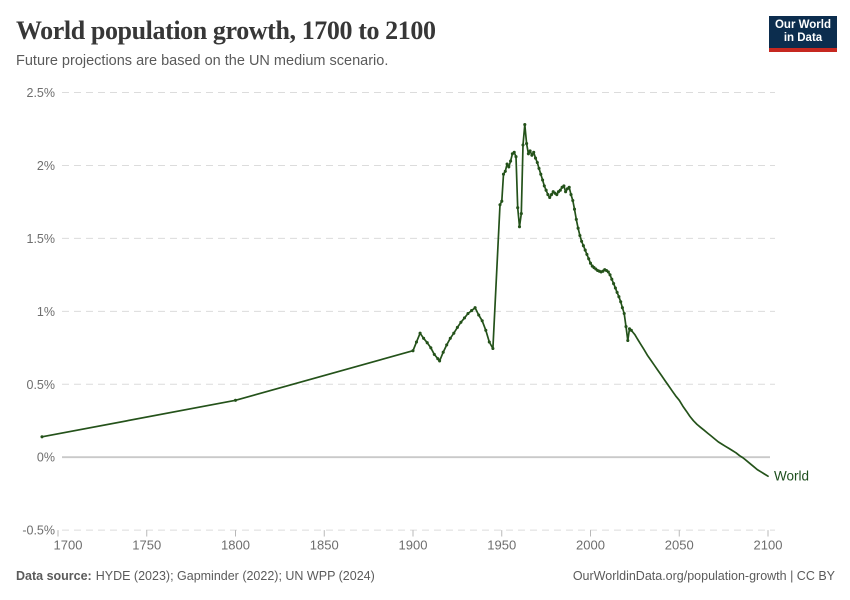  What do you see at coordinates (802, 25) in the screenshot?
I see `owid-logo-line1: Our World` at bounding box center [802, 25].